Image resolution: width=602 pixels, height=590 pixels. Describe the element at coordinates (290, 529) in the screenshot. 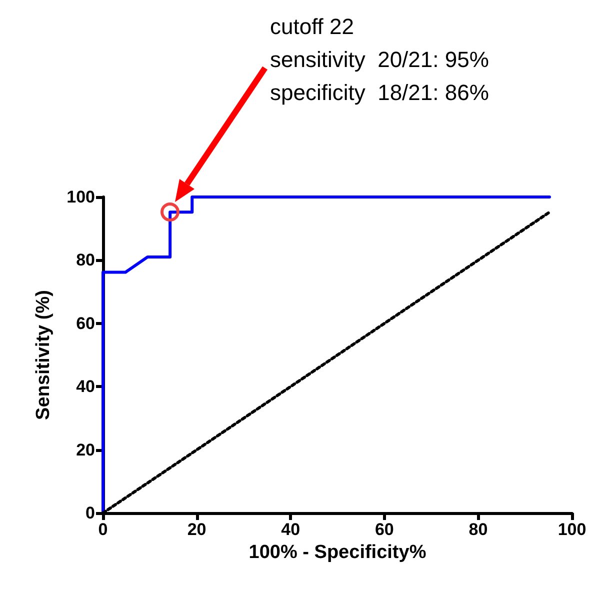

I see `x-tick-label: 40` at that location.